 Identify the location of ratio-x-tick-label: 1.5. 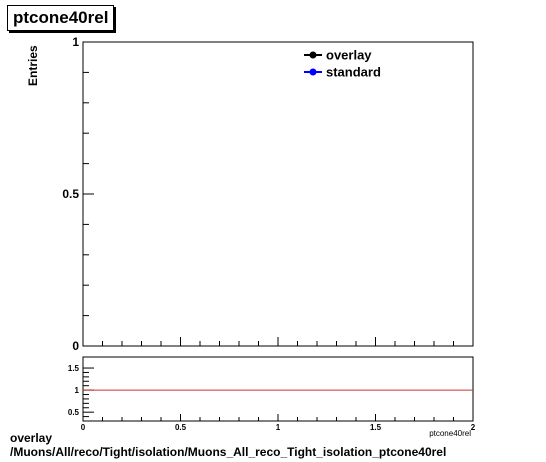
(376, 427).